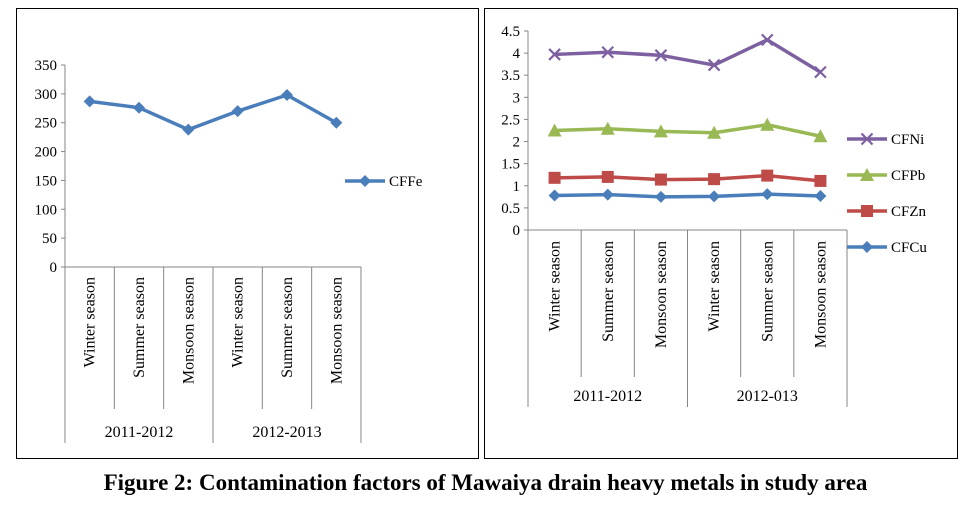 Image resolution: width=971 pixels, height=506 pixels. I want to click on y-tick-label: 3, so click(517, 98).